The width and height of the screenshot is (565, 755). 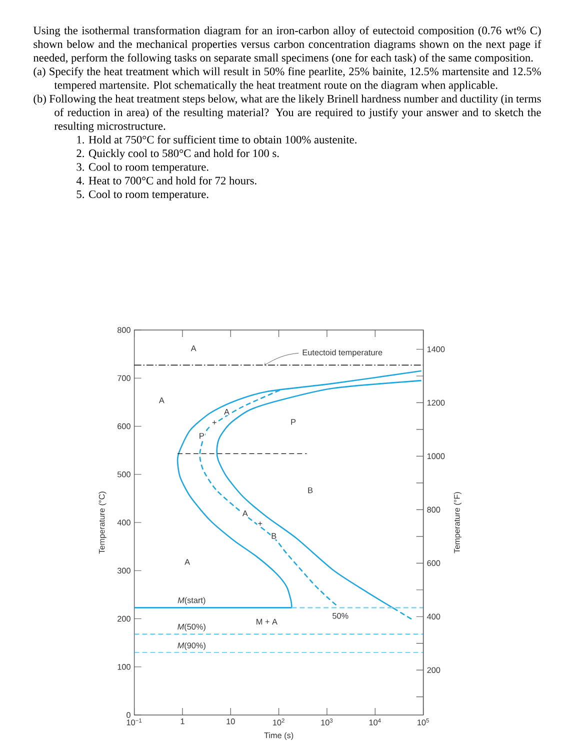 I want to click on y-tick-label: 600, so click(x=124, y=426).